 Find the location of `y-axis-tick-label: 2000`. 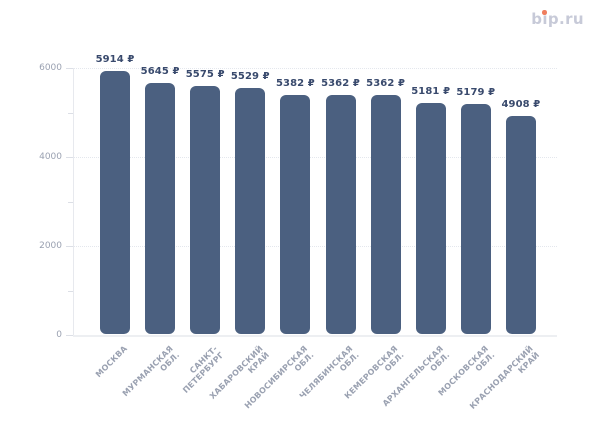

y-axis-tick-label: 2000 is located at coordinates (50, 245).